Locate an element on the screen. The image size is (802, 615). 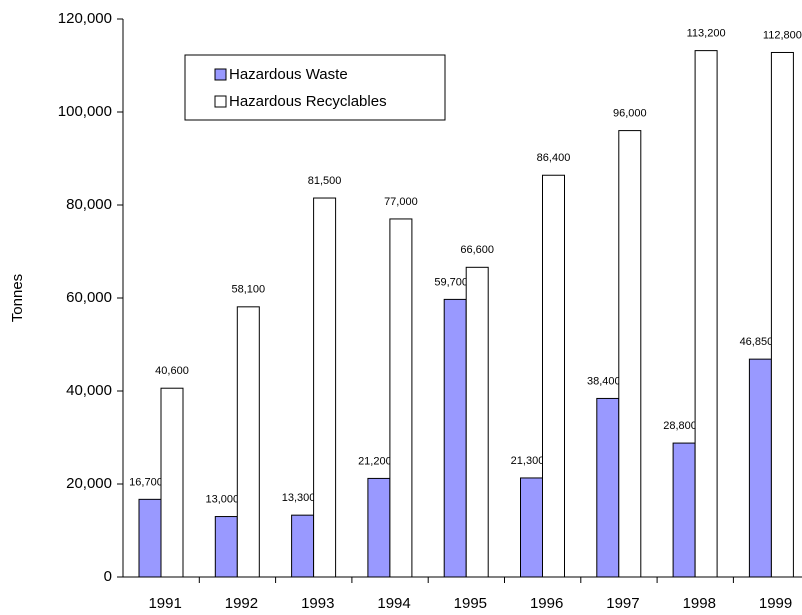
x-tick-label: 1999 is located at coordinates (775, 603).